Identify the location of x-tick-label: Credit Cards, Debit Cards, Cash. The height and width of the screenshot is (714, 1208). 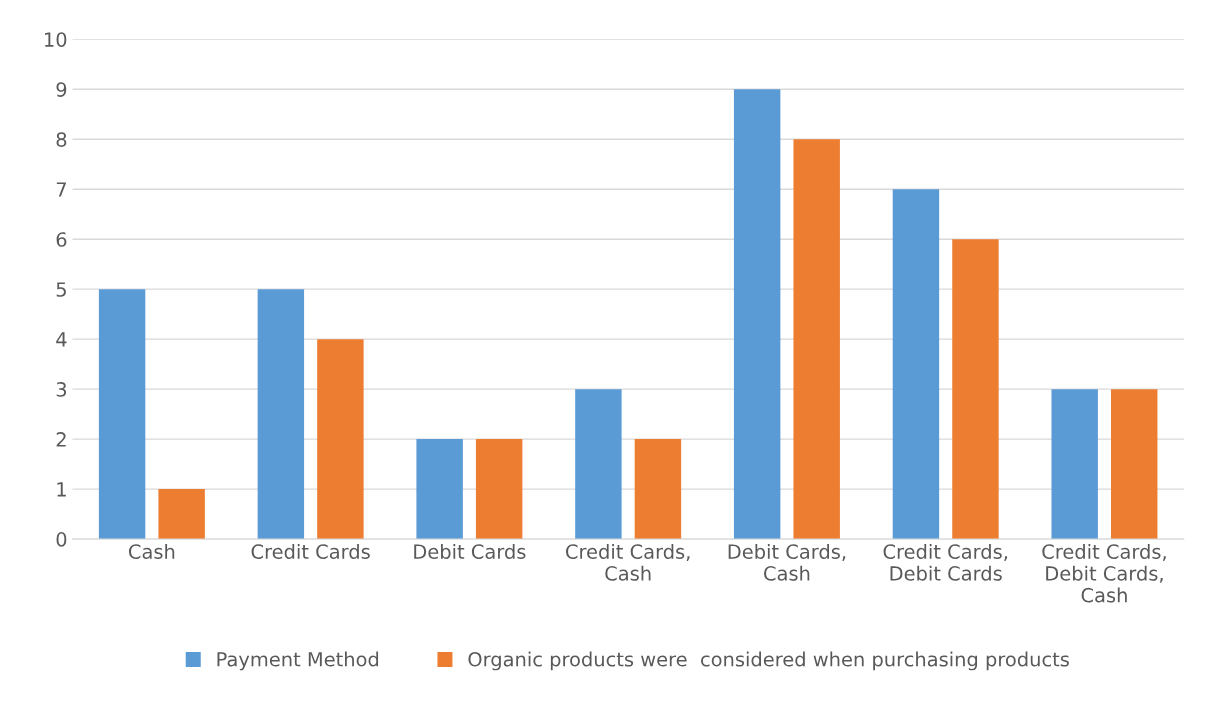
(1104, 573).